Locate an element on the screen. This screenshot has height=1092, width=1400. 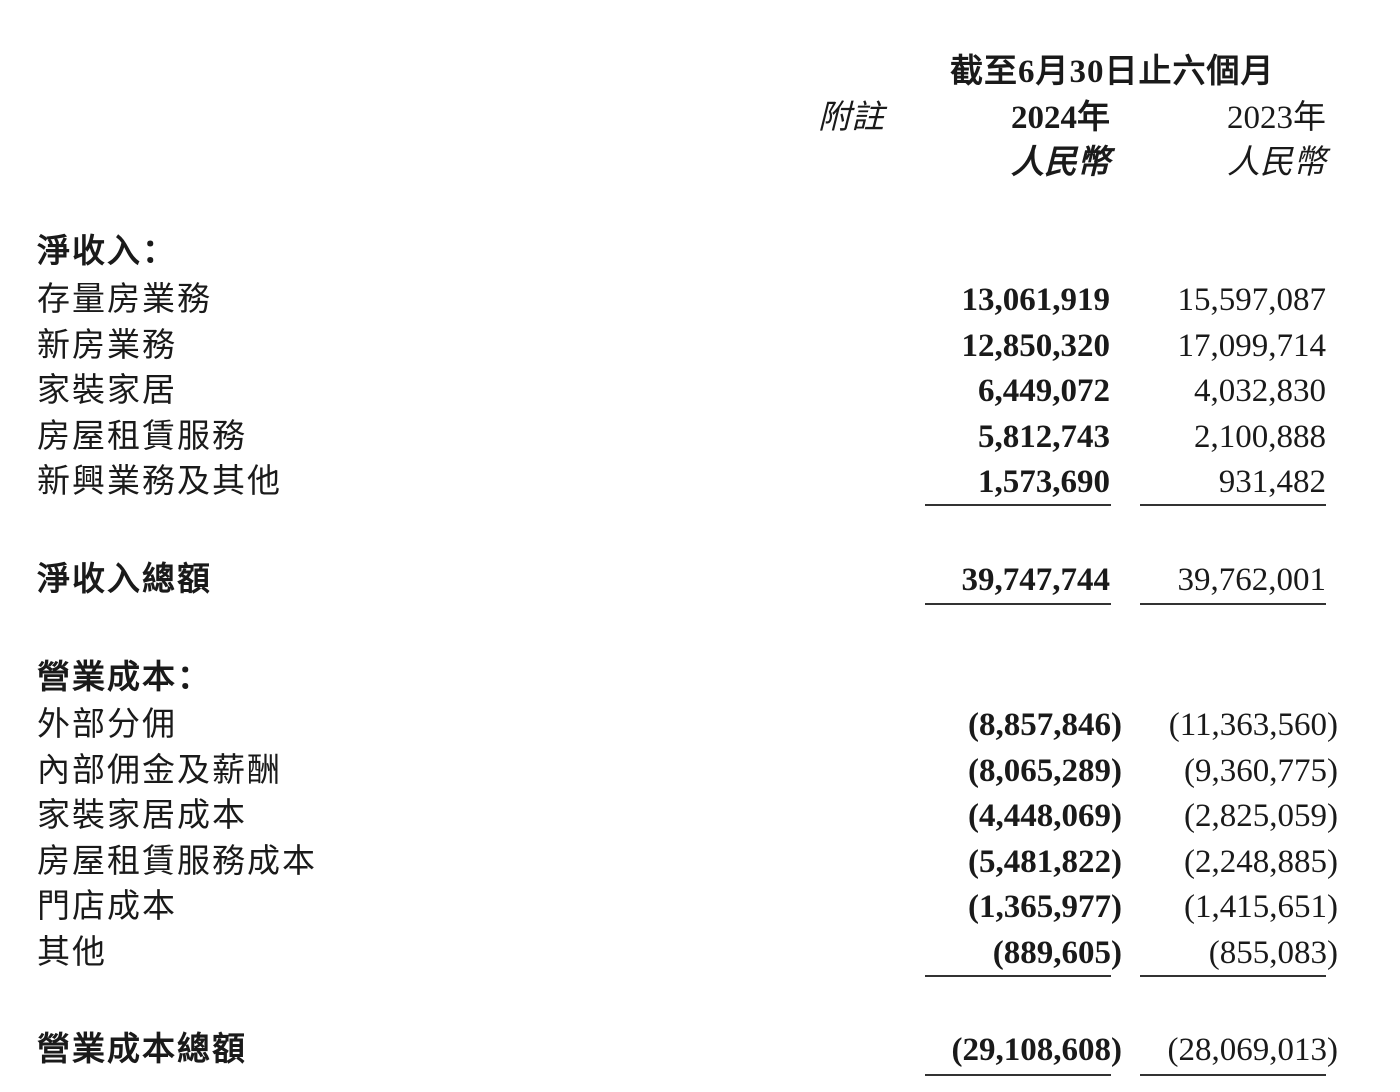
currency-2023: 人民幣 is located at coordinates (1276, 163).